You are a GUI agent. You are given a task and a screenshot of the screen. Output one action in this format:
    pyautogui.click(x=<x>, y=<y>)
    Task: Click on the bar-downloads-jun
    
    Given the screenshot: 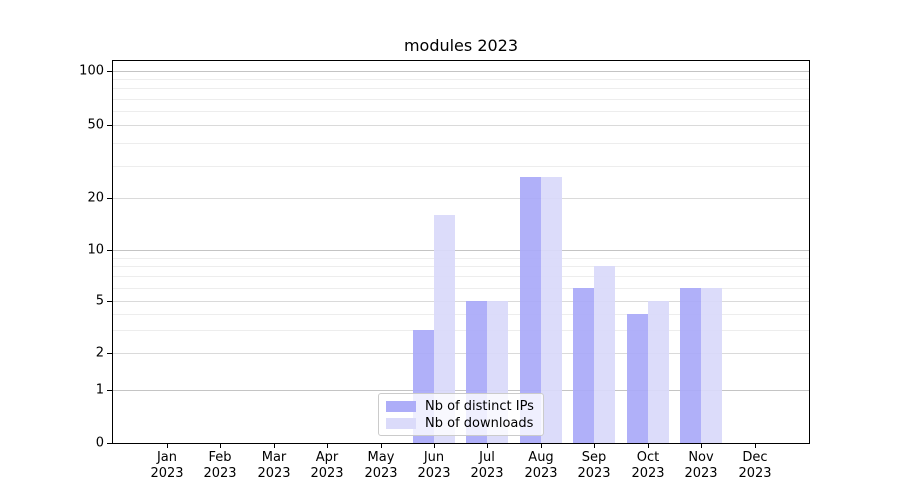 What is the action you would take?
    pyautogui.click(x=444, y=328)
    